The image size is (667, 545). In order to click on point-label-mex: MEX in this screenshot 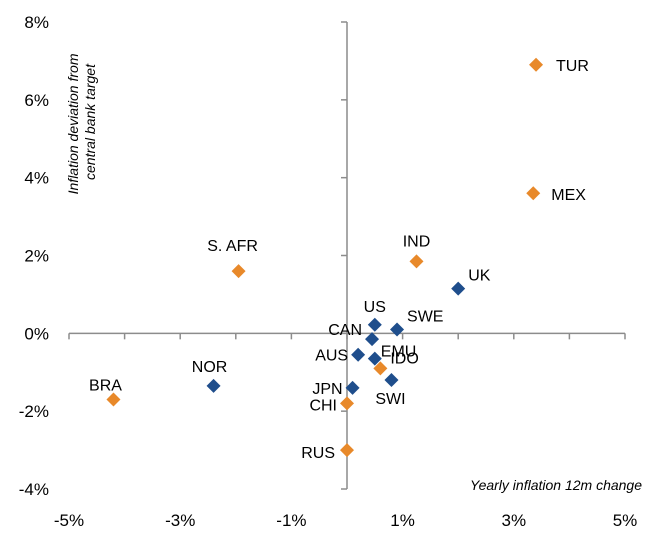, I will do `click(568, 195)`.